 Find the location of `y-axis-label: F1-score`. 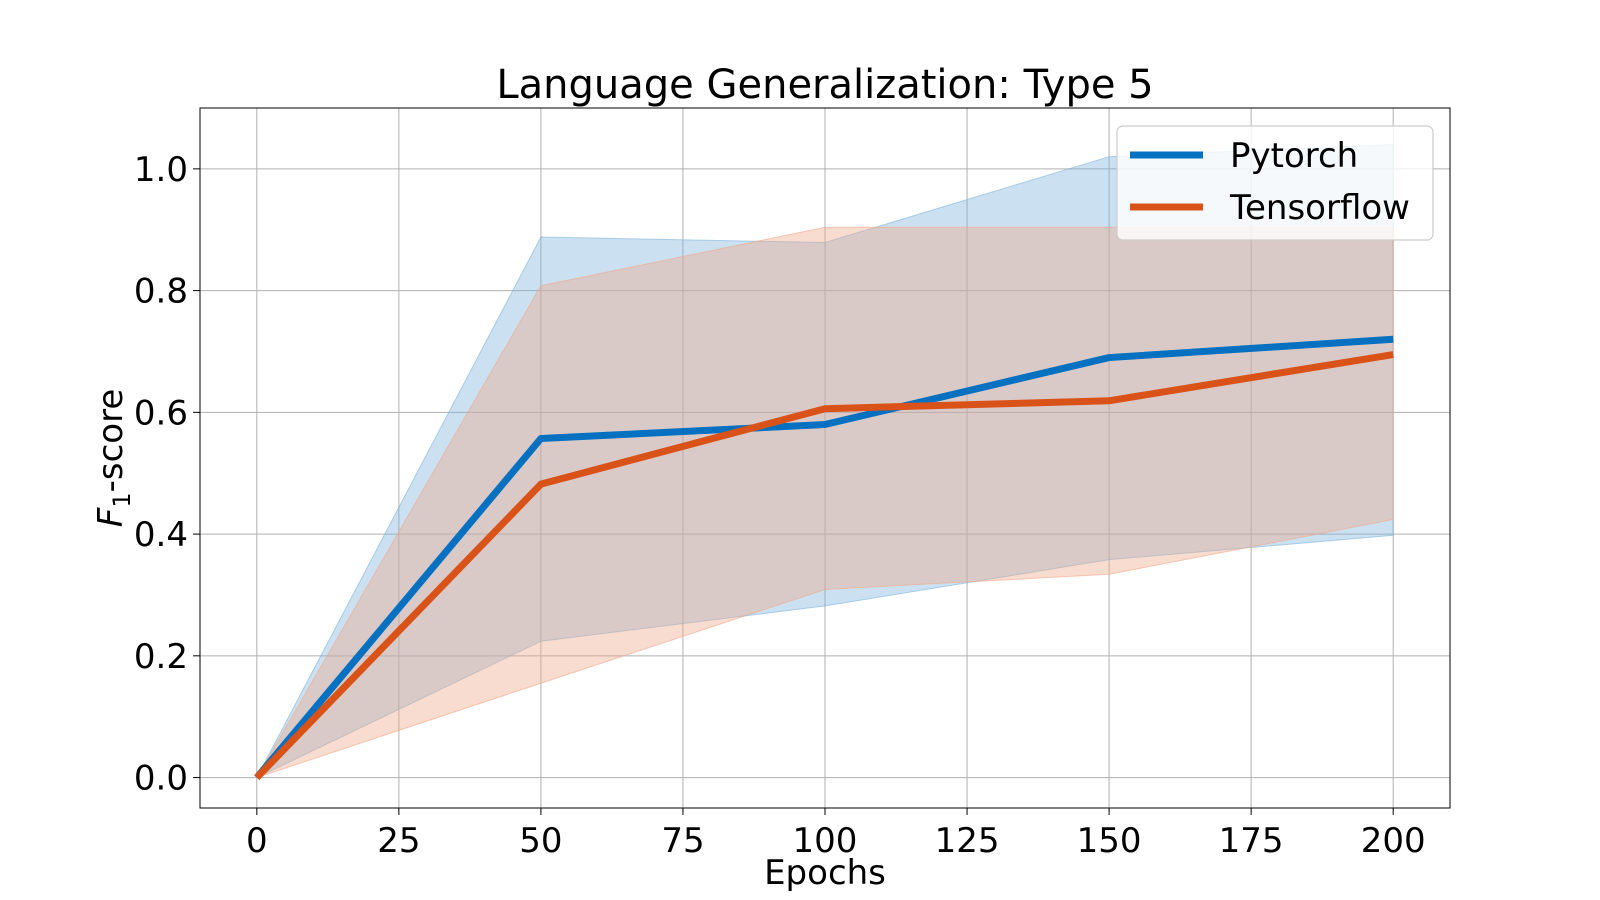

y-axis-label: F1-score is located at coordinates (113, 458).